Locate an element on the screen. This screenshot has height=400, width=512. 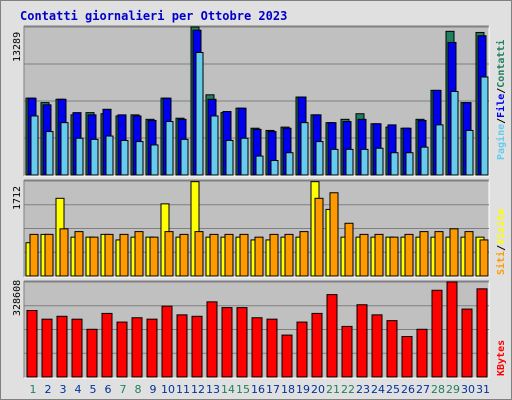
x-tick-label: 21 is located at coordinates (333, 389).